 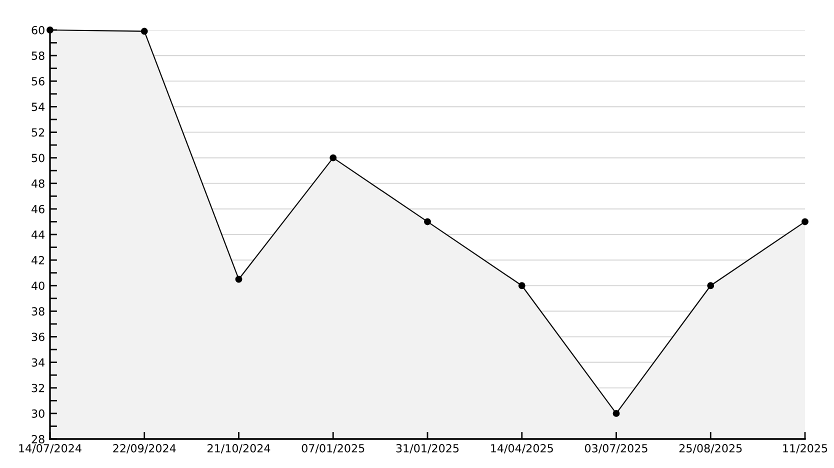 I want to click on y-tick-label: 44, so click(x=38, y=234).